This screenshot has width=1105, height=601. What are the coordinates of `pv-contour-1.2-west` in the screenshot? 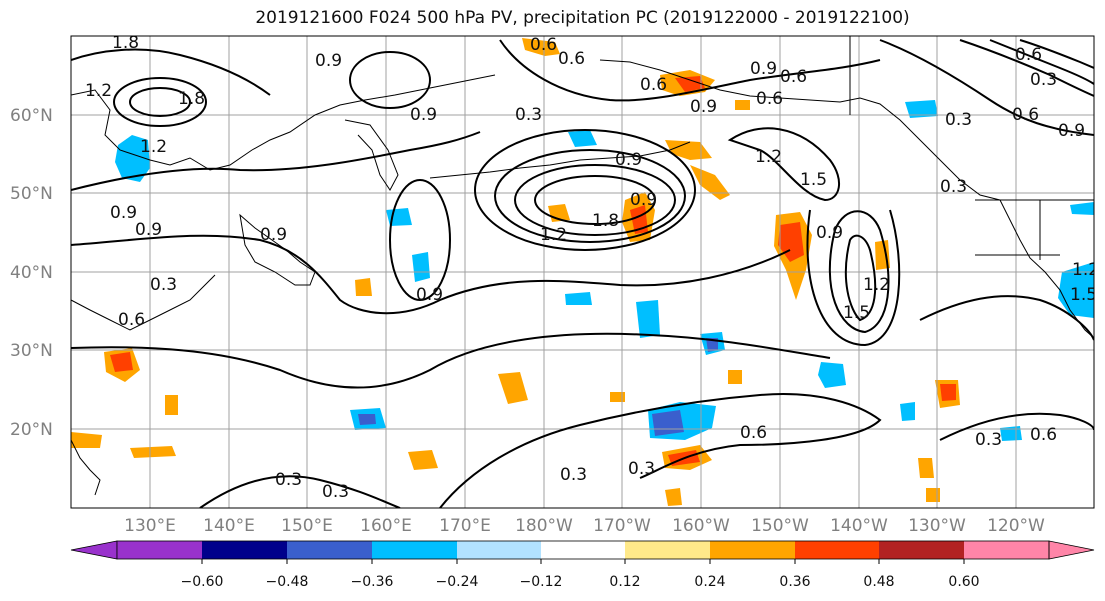 It's located at (160, 102).